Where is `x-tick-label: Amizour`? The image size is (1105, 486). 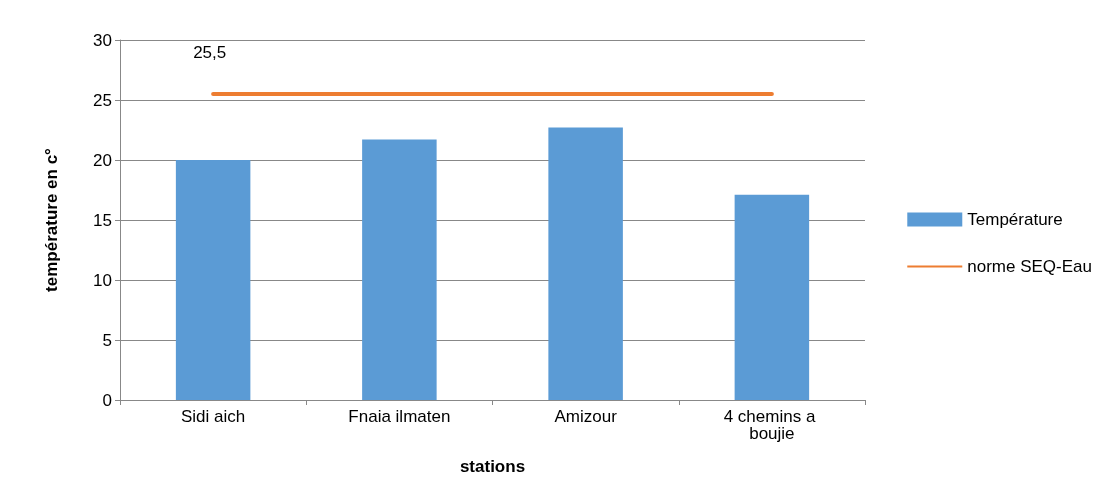 x-tick-label: Amizour is located at coordinates (586, 416).